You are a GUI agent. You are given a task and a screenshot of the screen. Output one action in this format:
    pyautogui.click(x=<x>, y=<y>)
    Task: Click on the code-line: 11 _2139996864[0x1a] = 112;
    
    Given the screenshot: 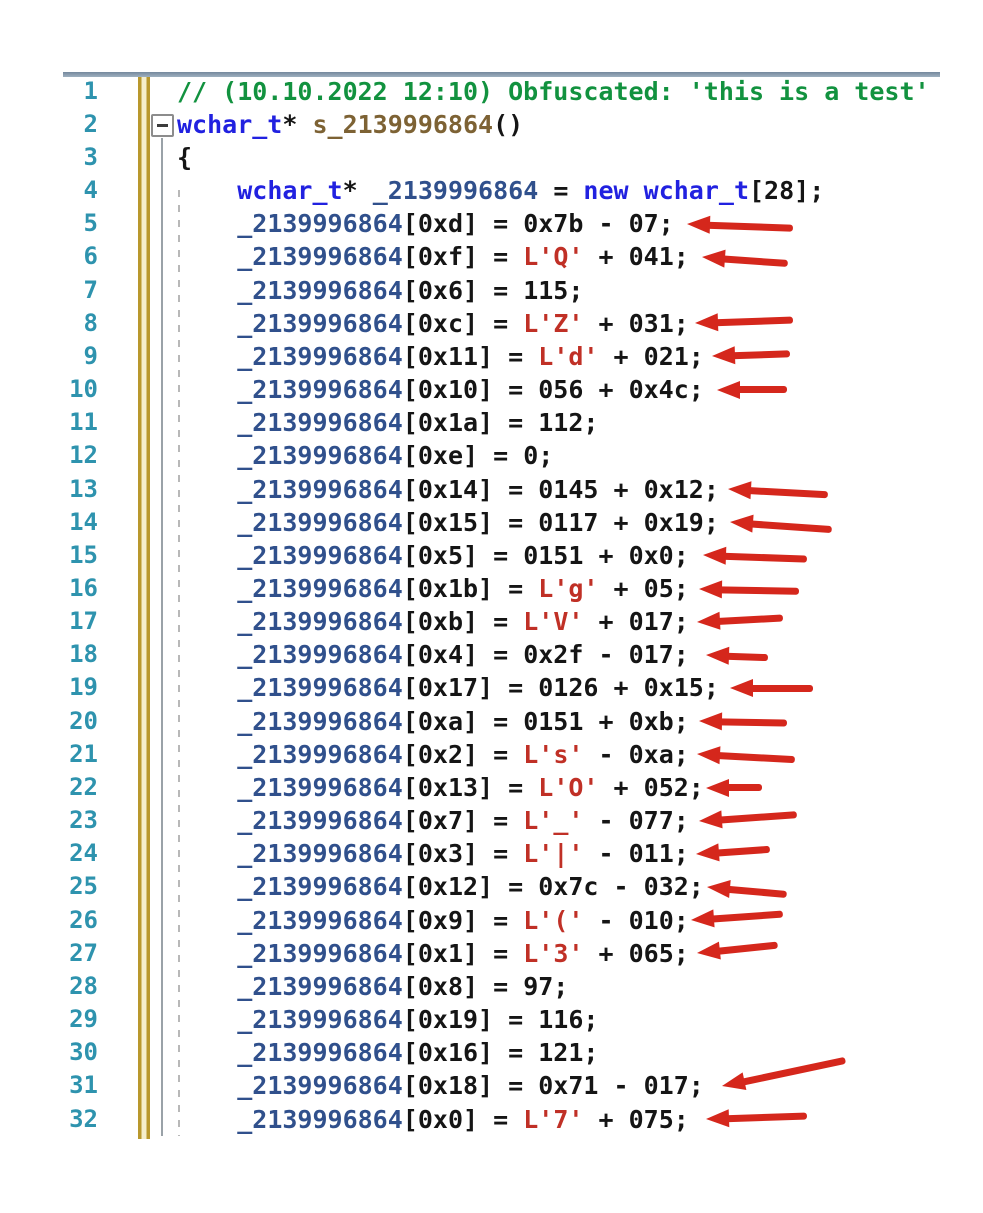 What is the action you would take?
    pyautogui.click(x=491, y=423)
    